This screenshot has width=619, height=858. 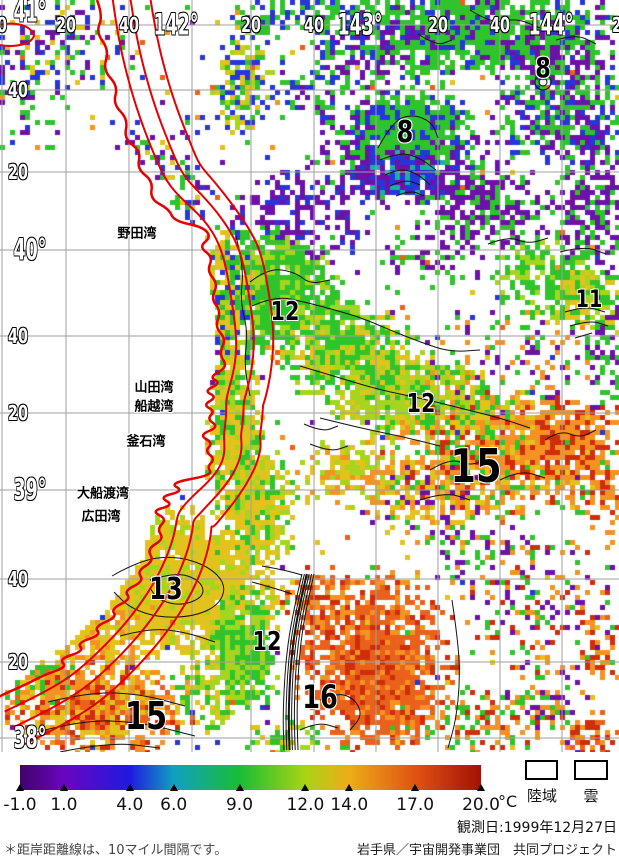 I want to click on lat-tick-label: 38°, so click(x=30, y=736).